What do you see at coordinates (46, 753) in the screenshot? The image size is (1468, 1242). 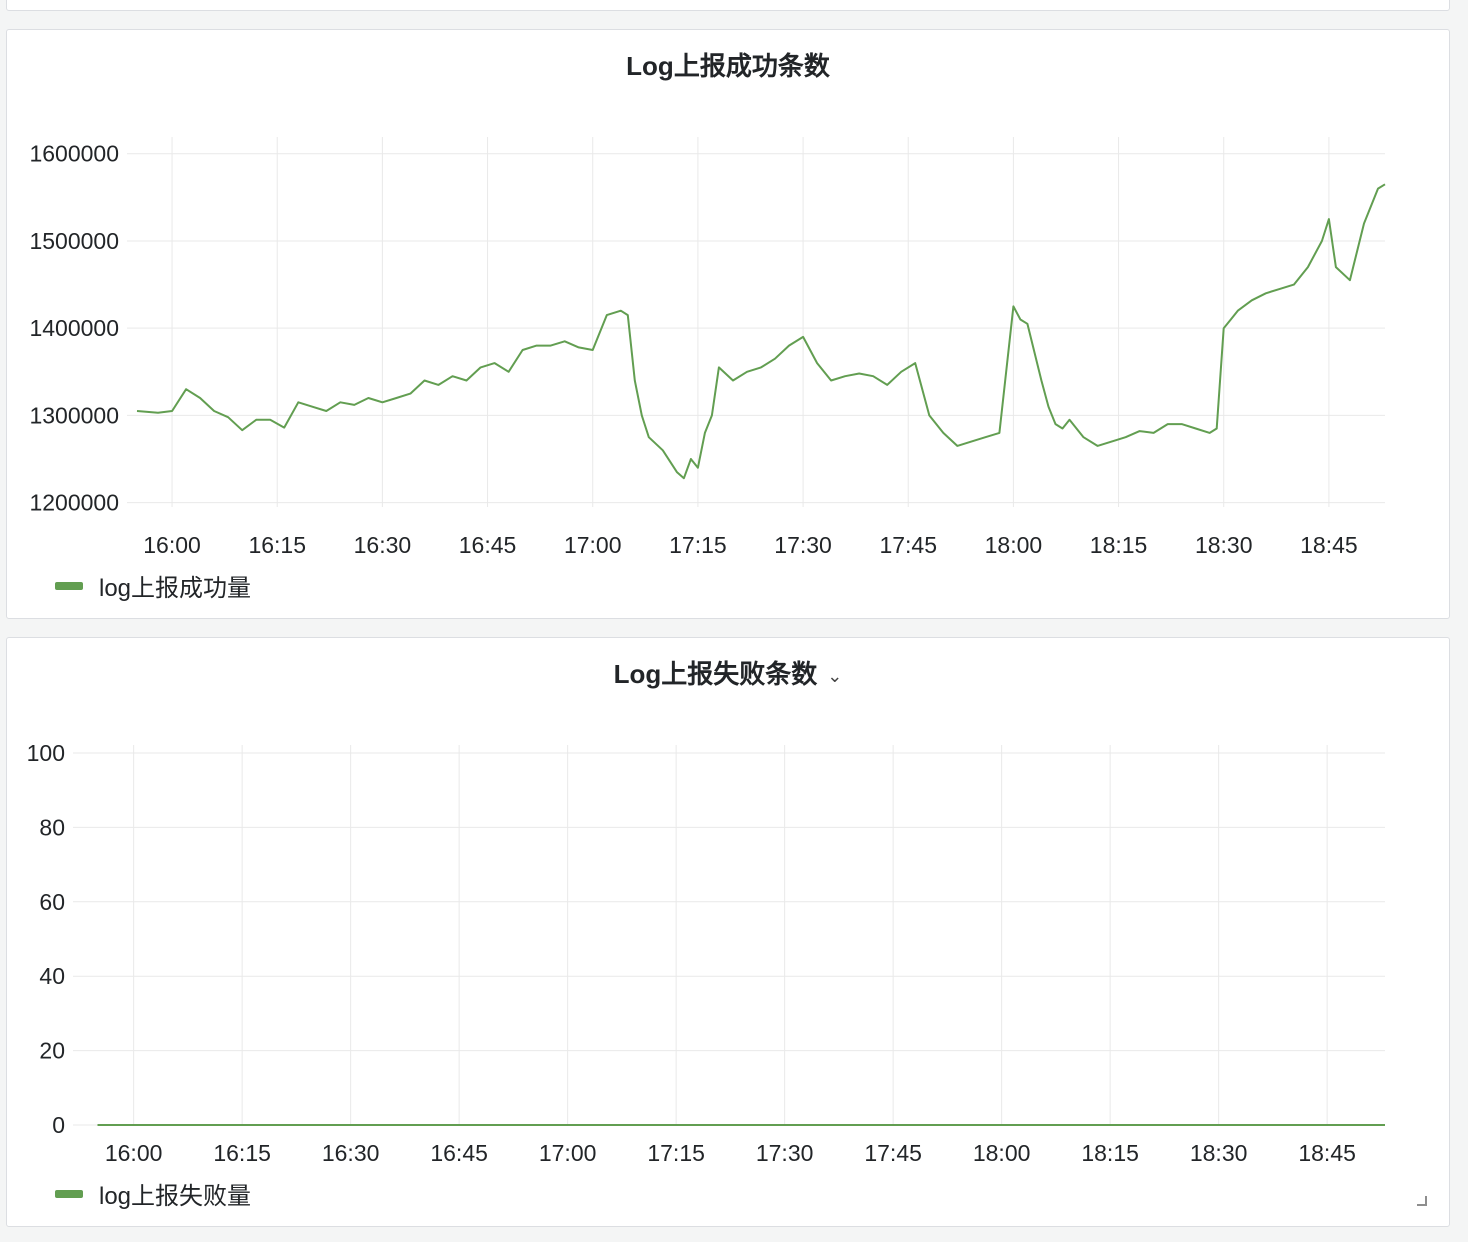 I see `y-tick-label: 100` at bounding box center [46, 753].